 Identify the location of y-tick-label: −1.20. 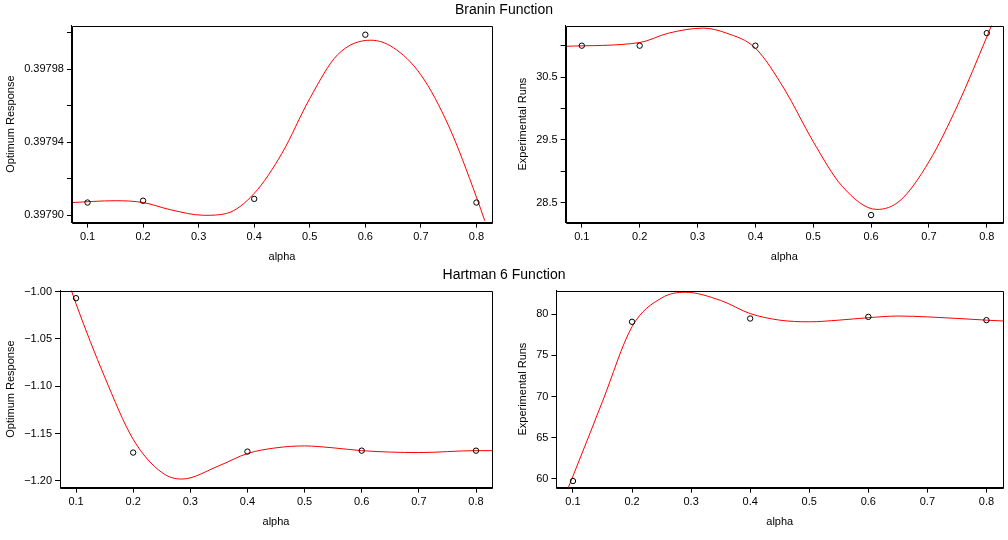
(38, 480).